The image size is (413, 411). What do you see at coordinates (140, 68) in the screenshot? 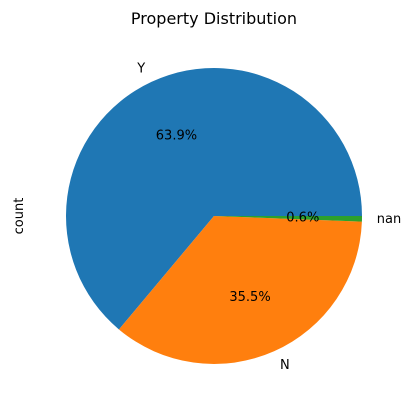
I see `slice-label-Y: Y` at bounding box center [140, 68].